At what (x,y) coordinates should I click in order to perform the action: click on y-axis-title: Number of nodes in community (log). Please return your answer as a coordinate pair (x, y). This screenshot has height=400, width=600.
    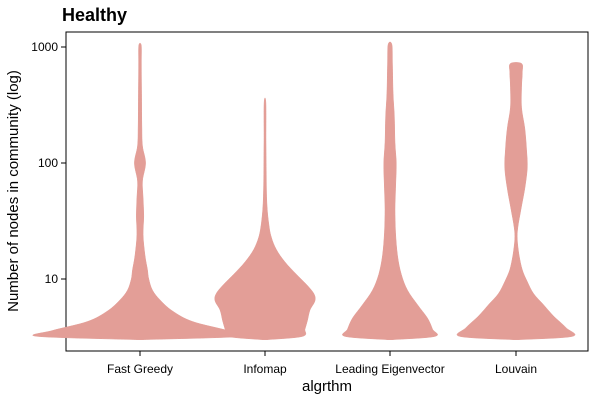
    Looking at the image, I should click on (13, 191).